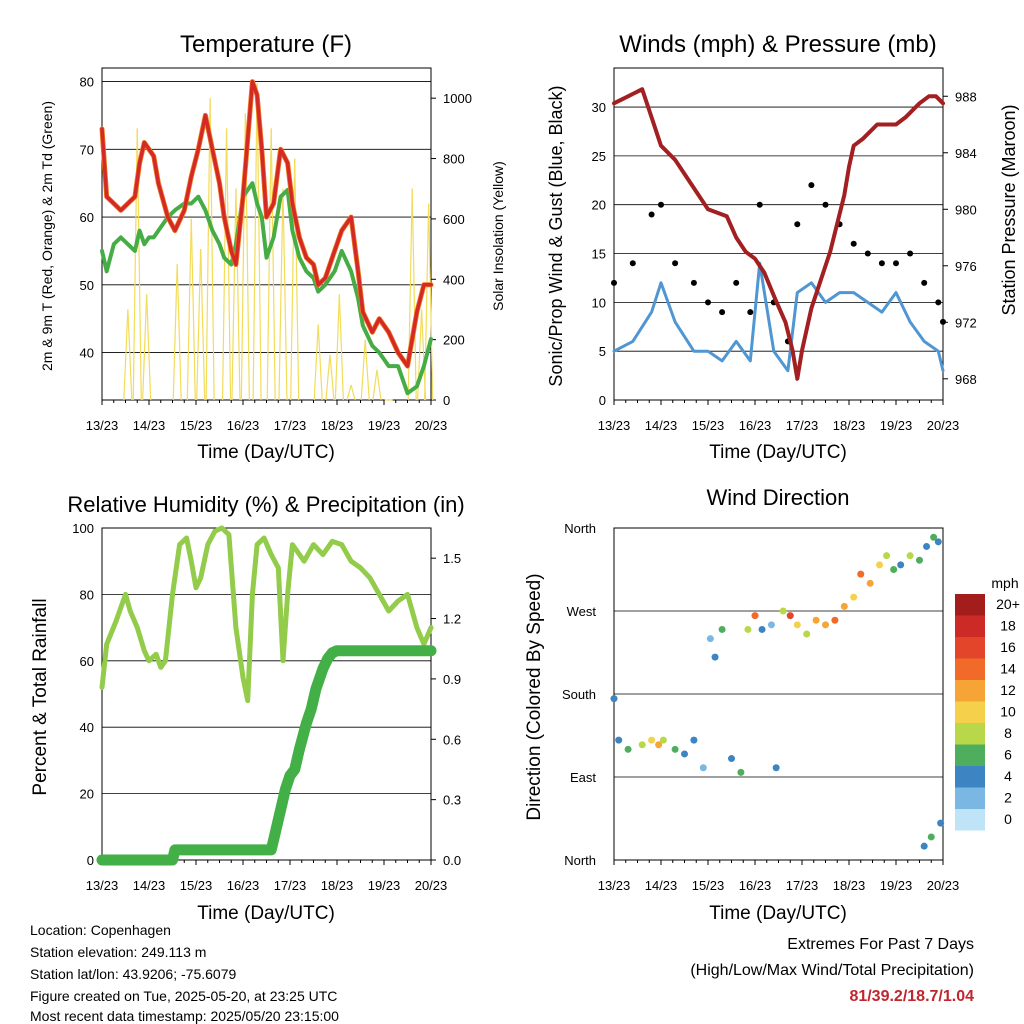  I want to click on direction-y-tick-label: North, so click(580, 860).